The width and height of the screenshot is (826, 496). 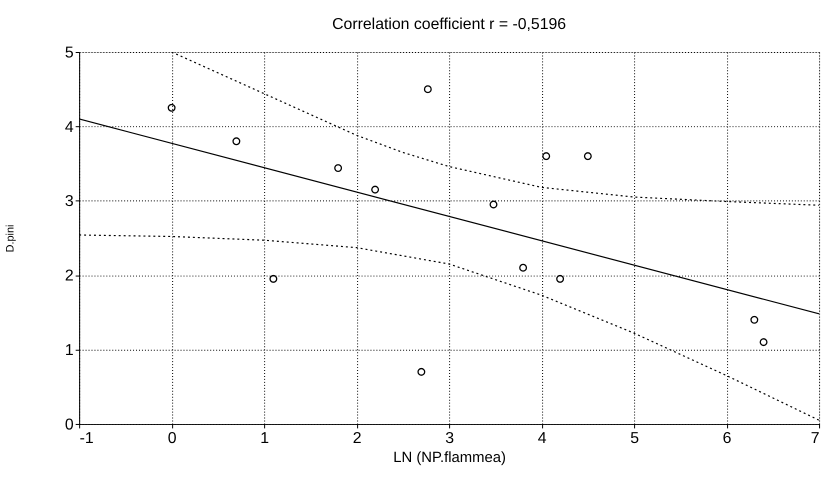 I want to click on x-tick-label: 0, so click(x=172, y=439).